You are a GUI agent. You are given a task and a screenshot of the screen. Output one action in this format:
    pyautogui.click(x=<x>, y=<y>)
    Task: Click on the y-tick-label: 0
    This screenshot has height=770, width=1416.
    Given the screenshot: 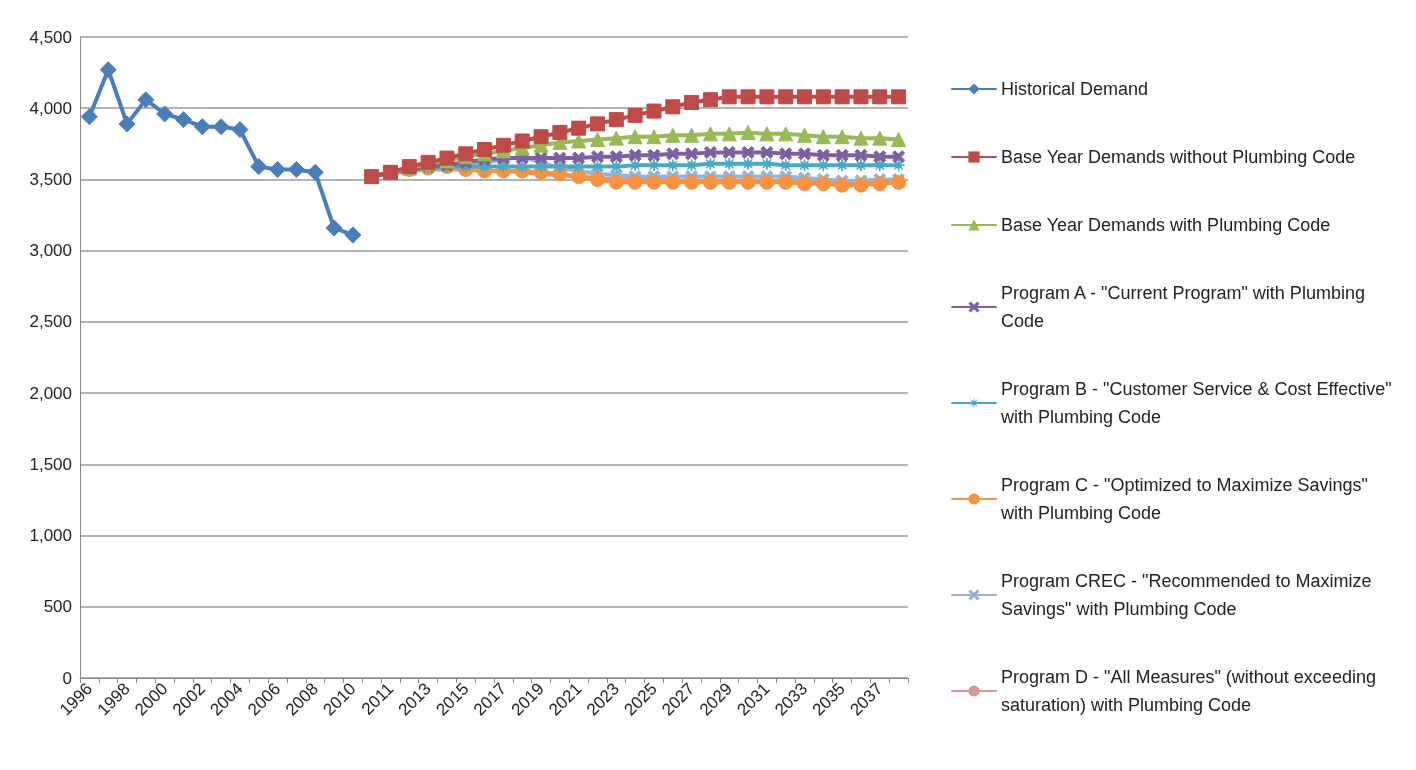 What is the action you would take?
    pyautogui.click(x=67, y=678)
    